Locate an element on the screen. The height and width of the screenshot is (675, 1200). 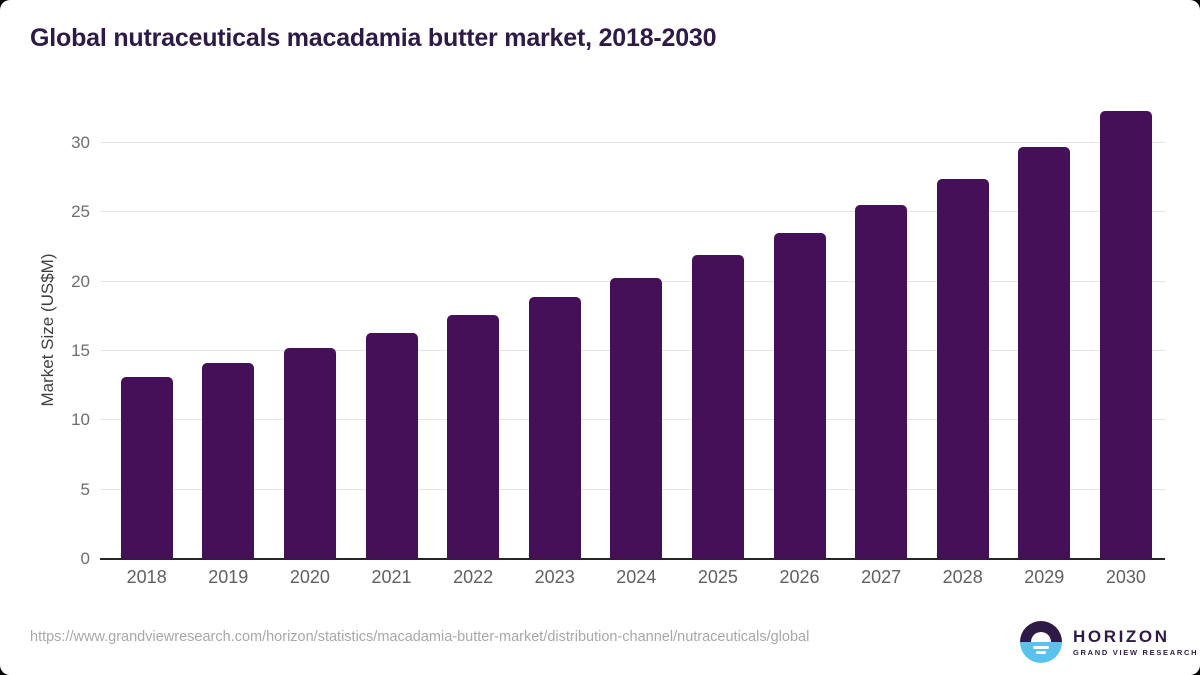
y-tick-label-10: 10 is located at coordinates (80, 420).